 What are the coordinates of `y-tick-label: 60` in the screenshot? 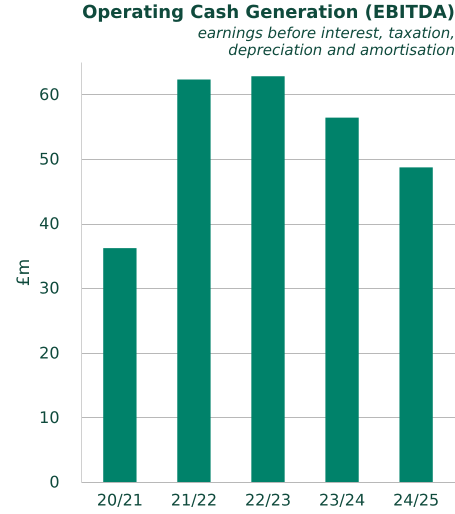 It's located at (49, 94).